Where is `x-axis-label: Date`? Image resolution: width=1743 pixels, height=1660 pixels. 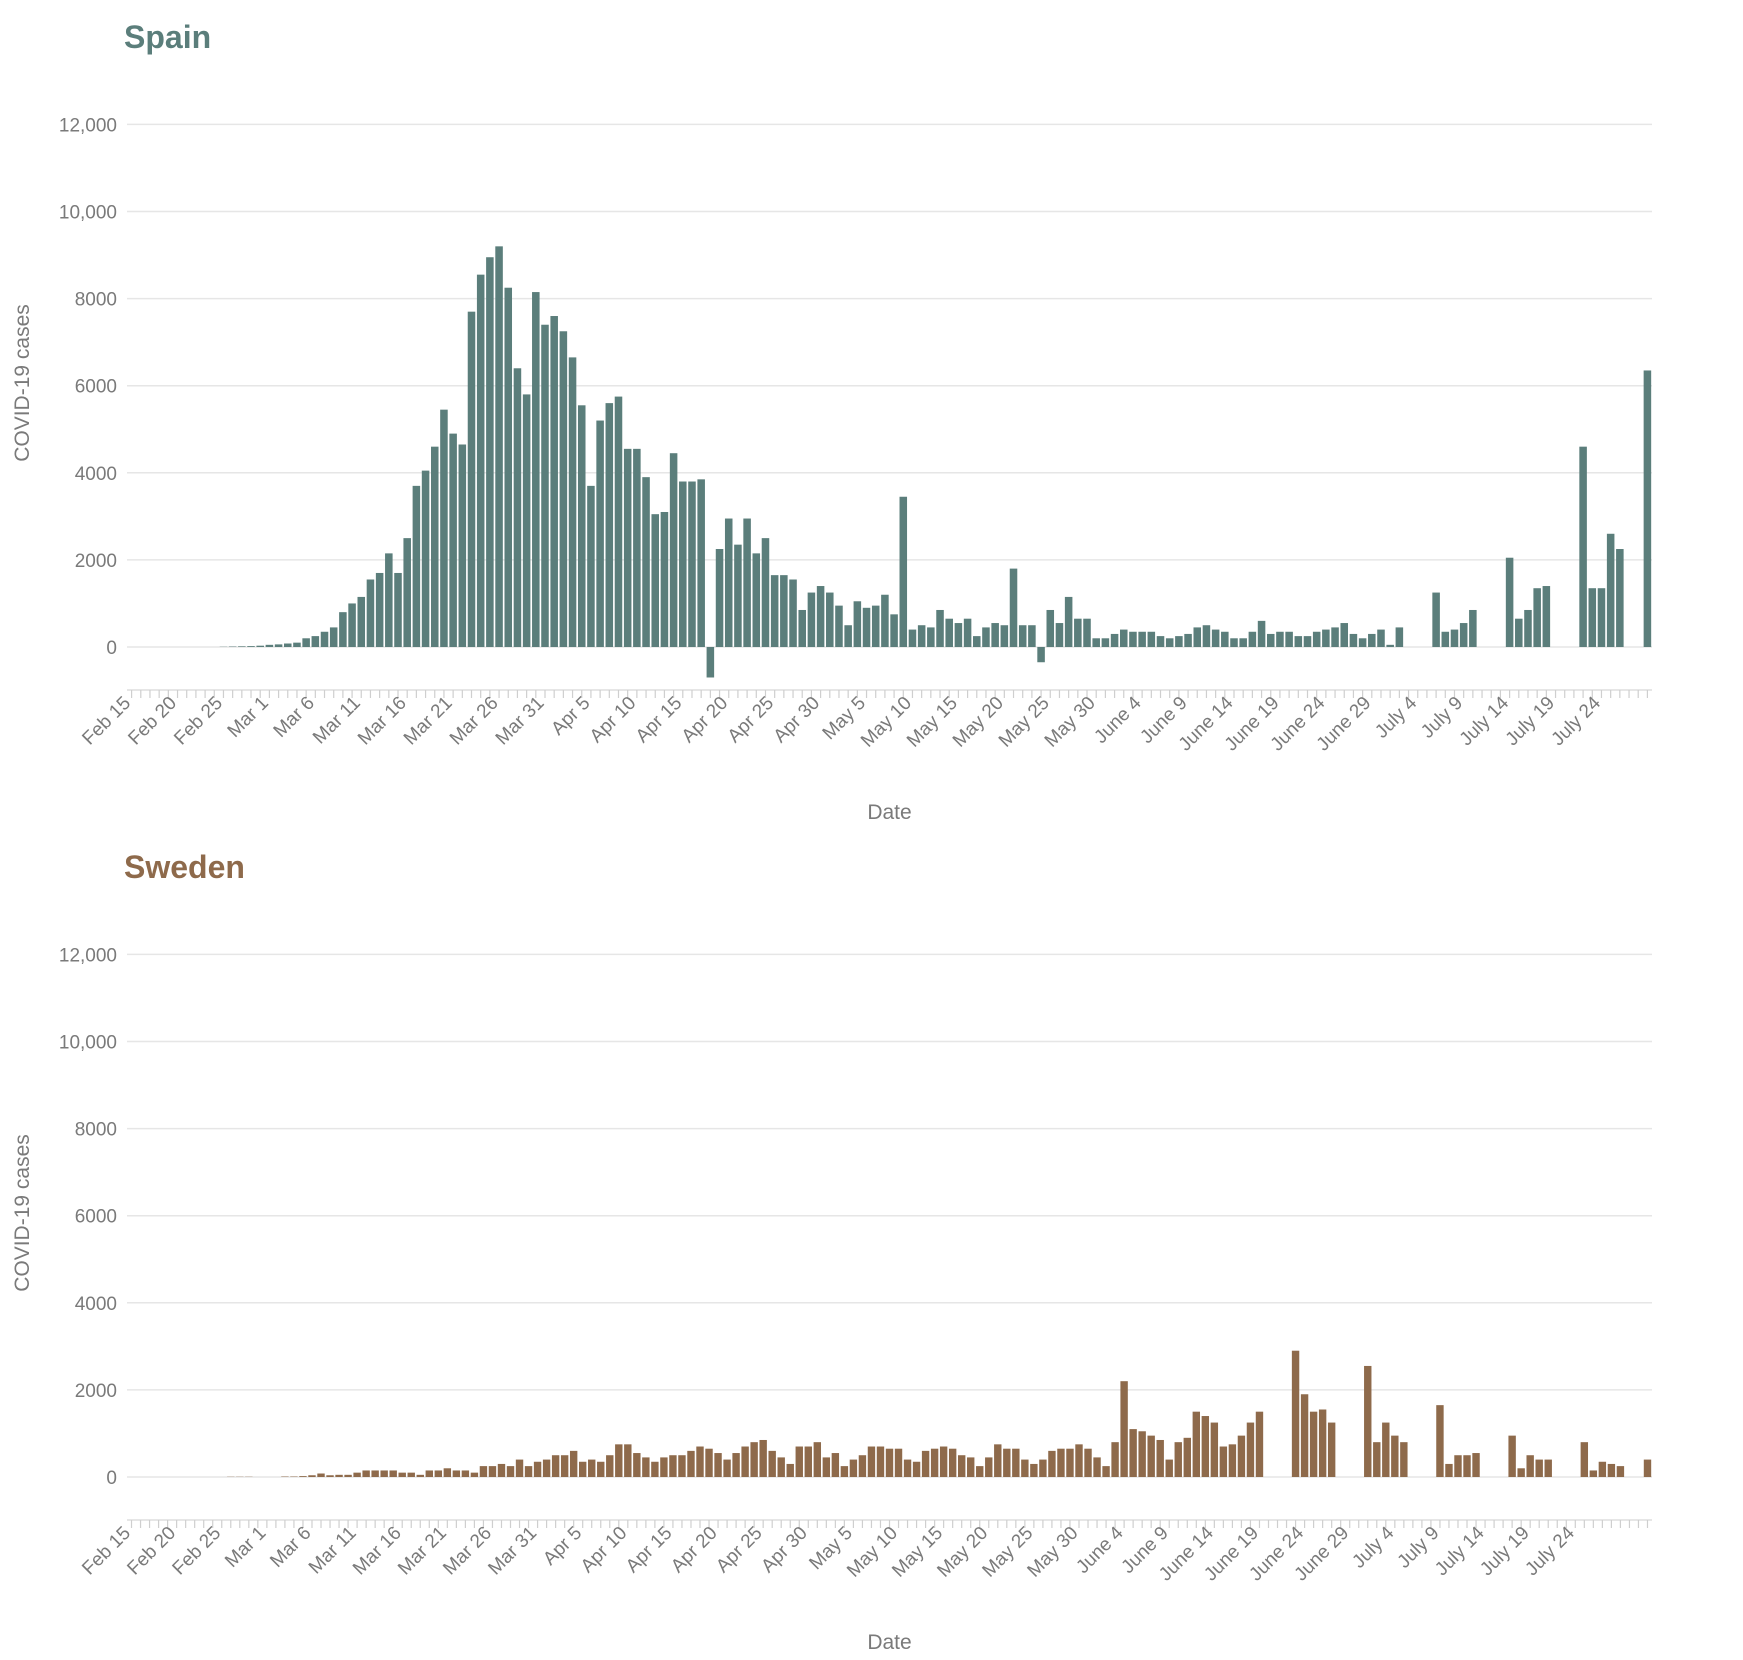 x-axis-label: Date is located at coordinates (889, 1642).